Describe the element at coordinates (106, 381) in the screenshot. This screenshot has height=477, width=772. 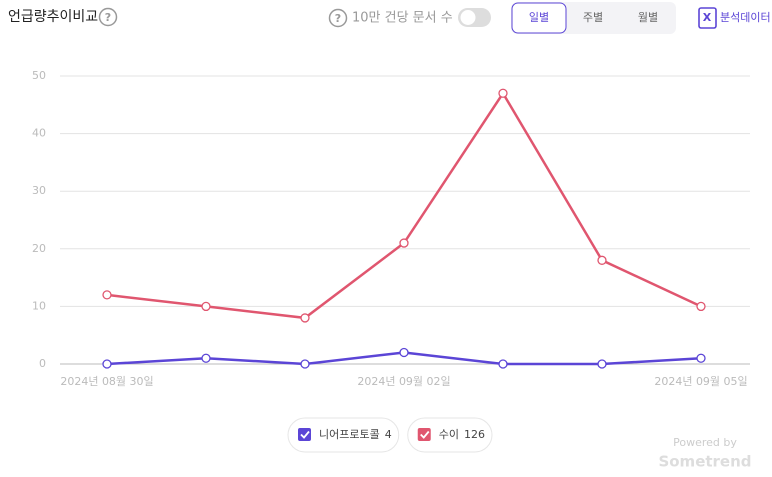
I see `x-tick-label: 2024년 08월 30일` at that location.